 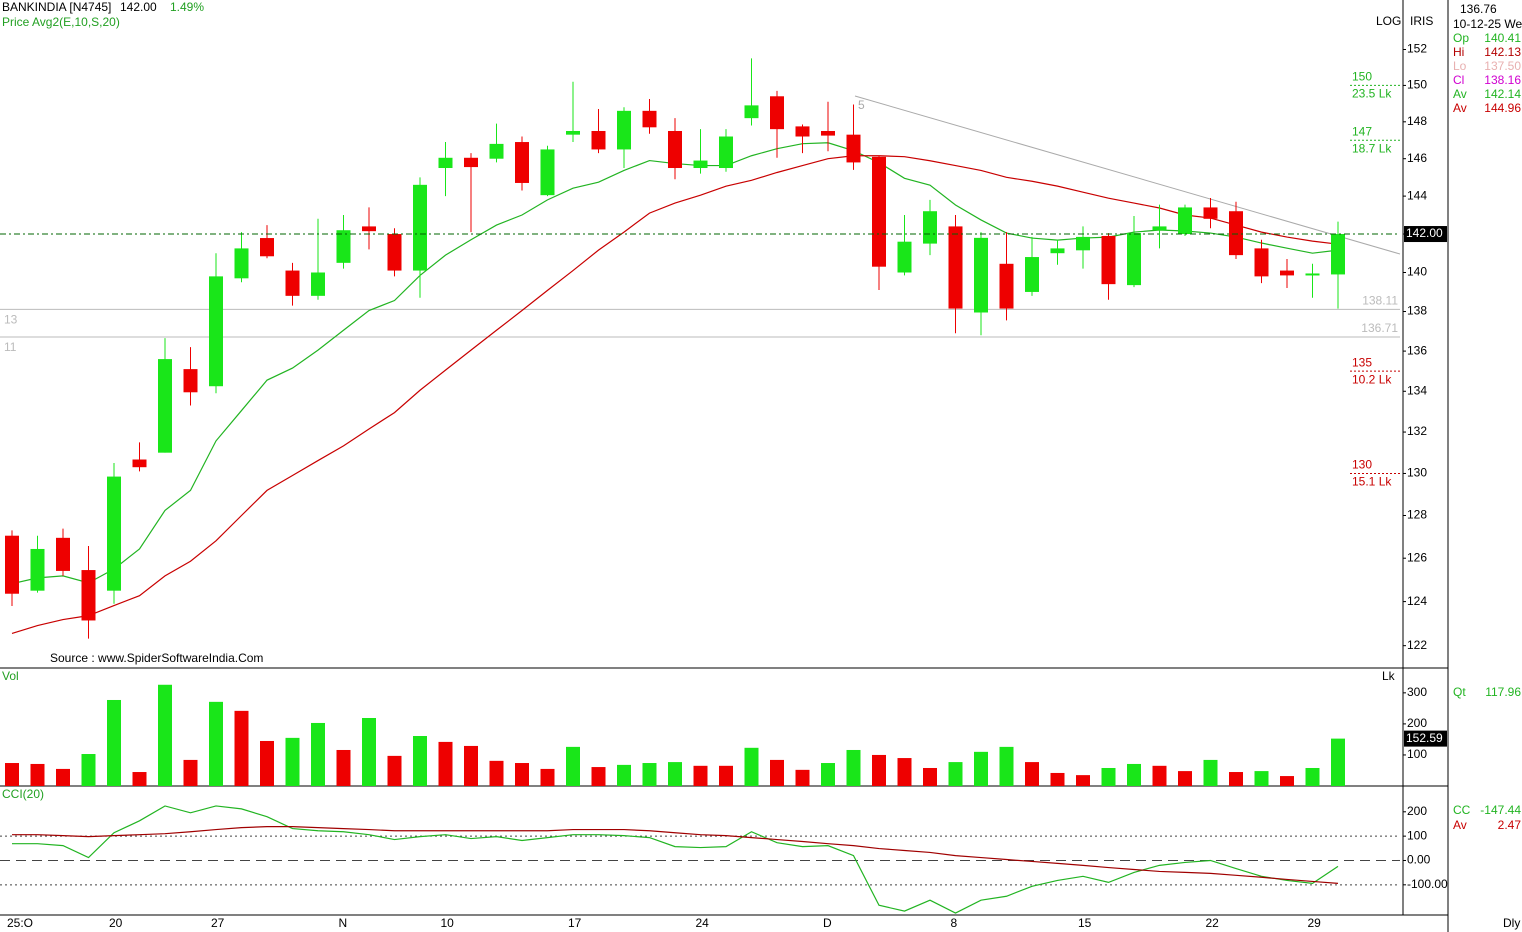 I want to click on info-value: 2.47, so click(x=1510, y=825).